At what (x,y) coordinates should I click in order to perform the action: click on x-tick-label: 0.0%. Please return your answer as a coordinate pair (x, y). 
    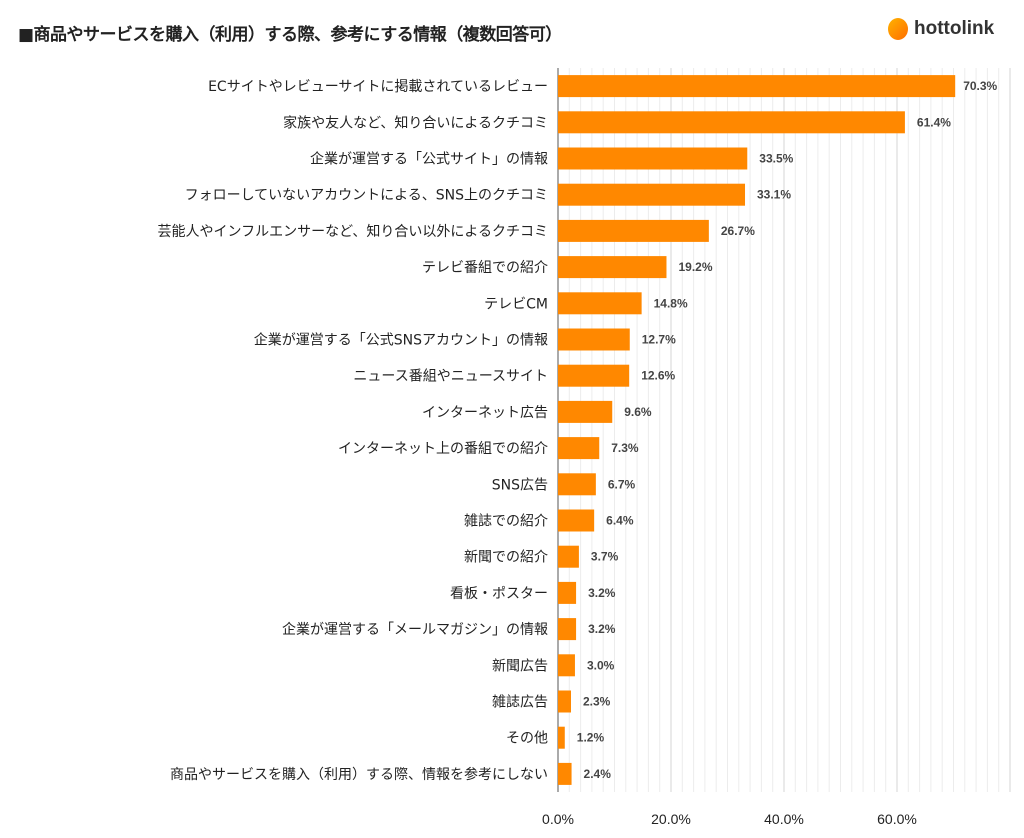
    Looking at the image, I should click on (558, 819).